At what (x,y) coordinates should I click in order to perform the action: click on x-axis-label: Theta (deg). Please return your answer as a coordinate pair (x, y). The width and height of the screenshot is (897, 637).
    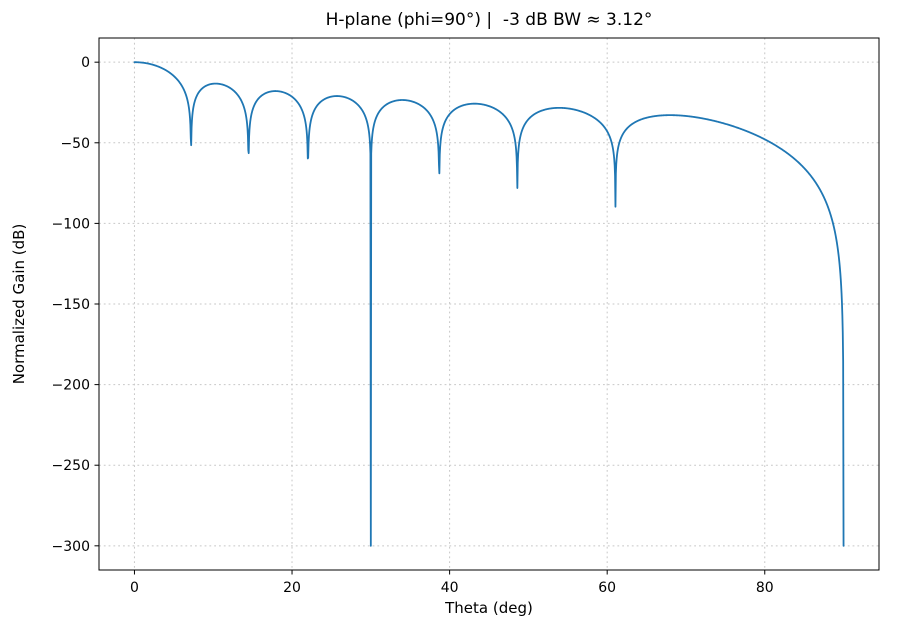
    Looking at the image, I should click on (488, 608).